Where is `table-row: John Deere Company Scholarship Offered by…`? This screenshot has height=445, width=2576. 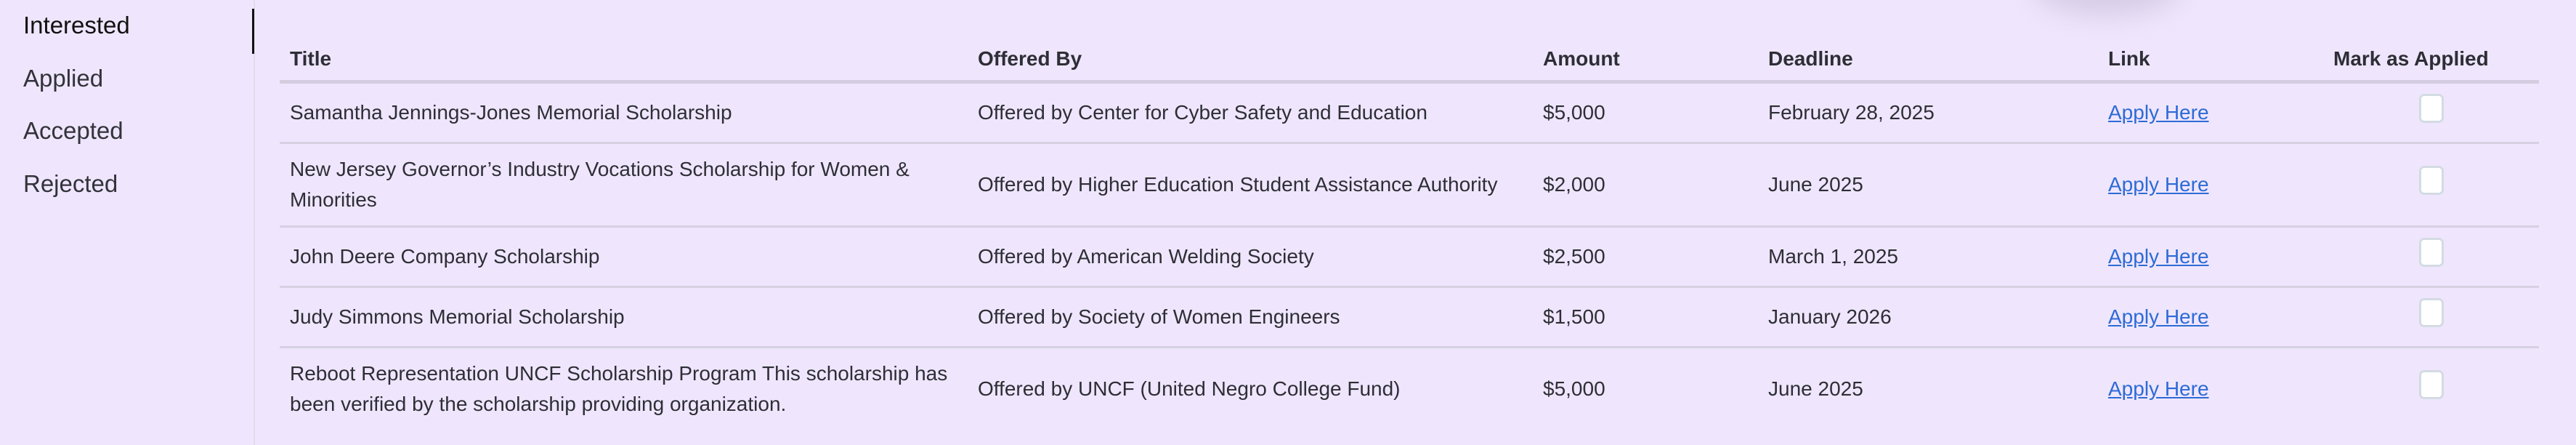
table-row: John Deere Company Scholarship Offered by… is located at coordinates (1409, 257).